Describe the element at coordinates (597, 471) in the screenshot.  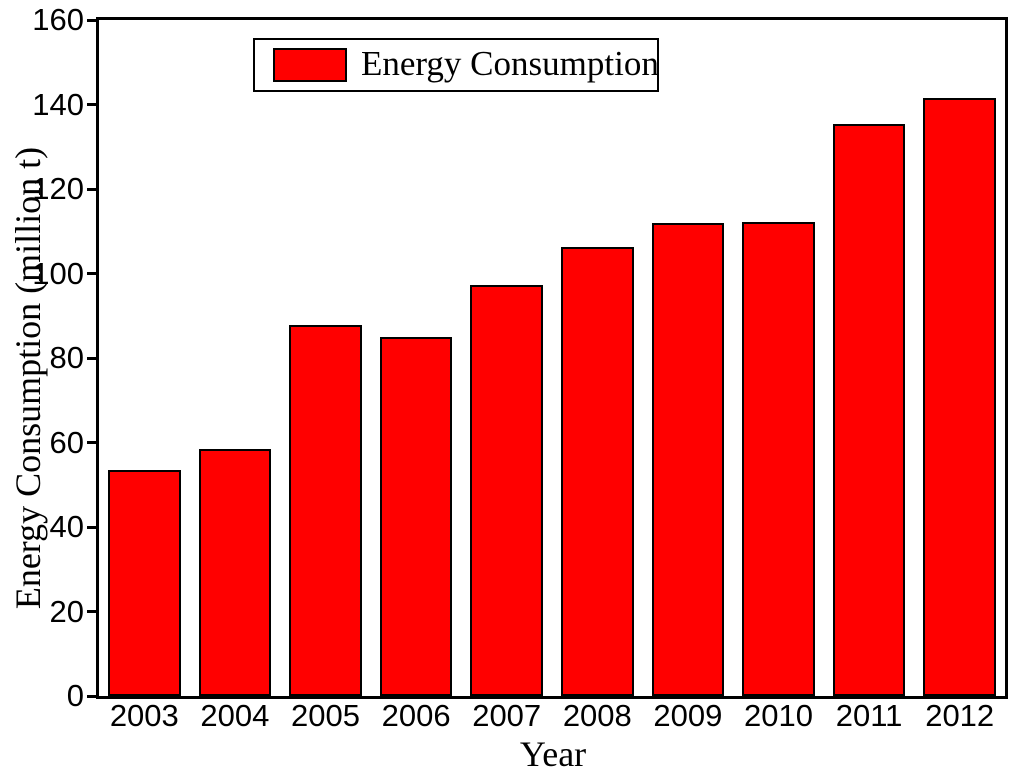
I see `bar-2008` at that location.